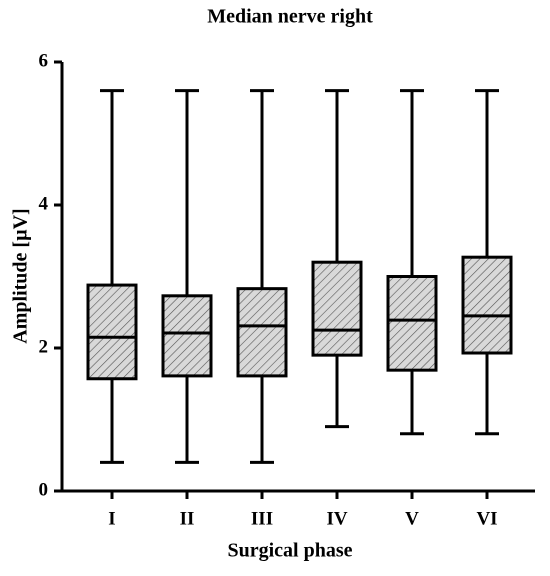 The image size is (550, 576). Describe the element at coordinates (289, 551) in the screenshot. I see `x-axis-label: Surgical phase` at that location.